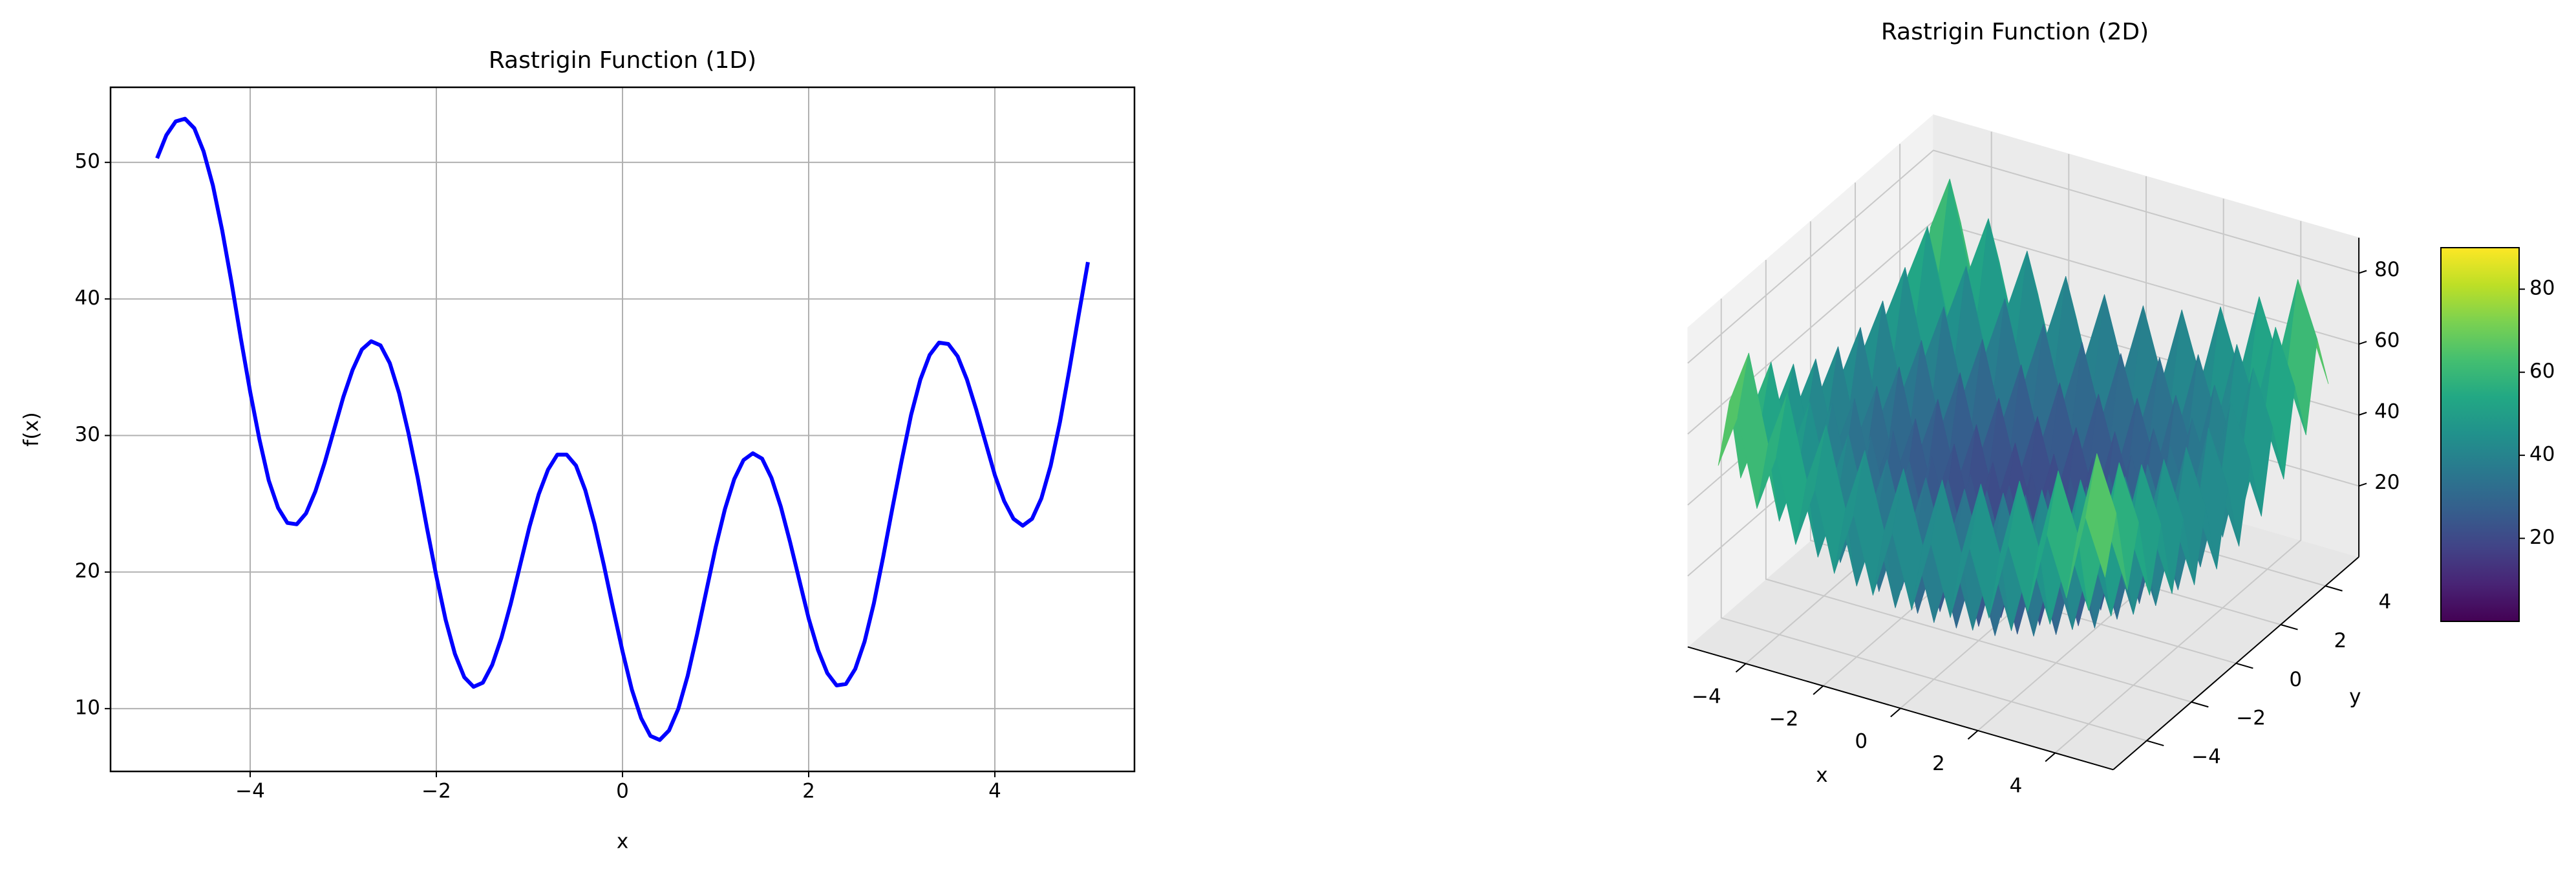 This screenshot has width=2576, height=871. What do you see at coordinates (2542, 371) in the screenshot?
I see `colorbar-tick-label: 60` at bounding box center [2542, 371].